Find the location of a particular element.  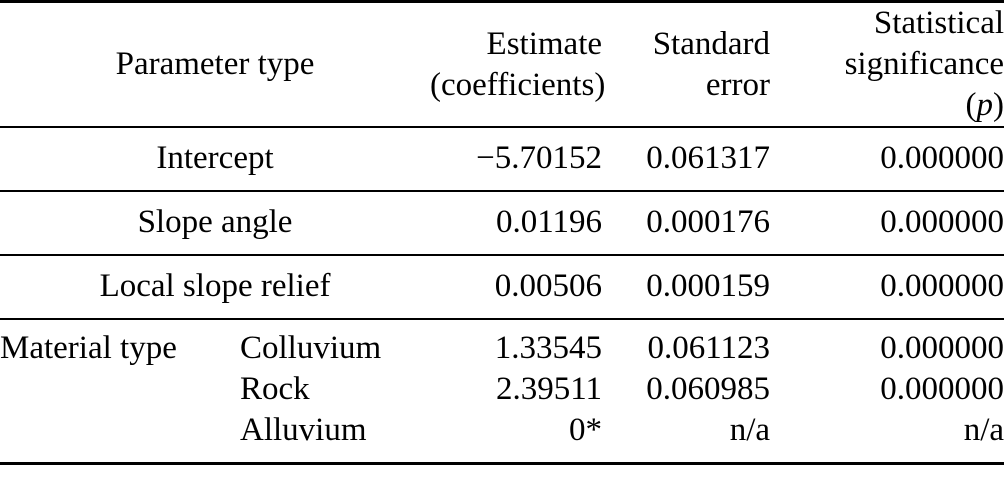

group-std-errors: 0.061123 0.060985 n/a is located at coordinates (686, 391).